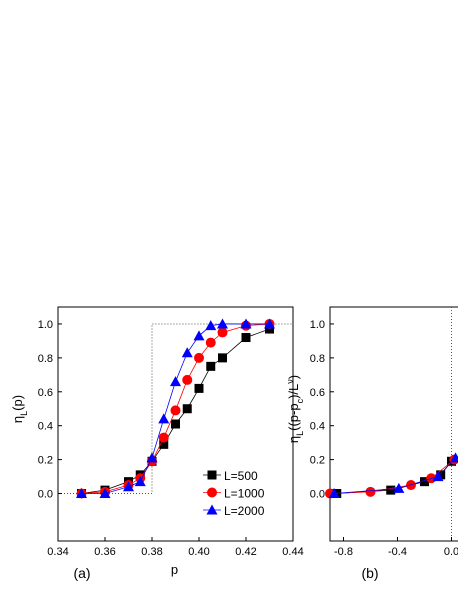  What do you see at coordinates (244, 494) in the screenshot?
I see `legend-label: L=1000` at bounding box center [244, 494].